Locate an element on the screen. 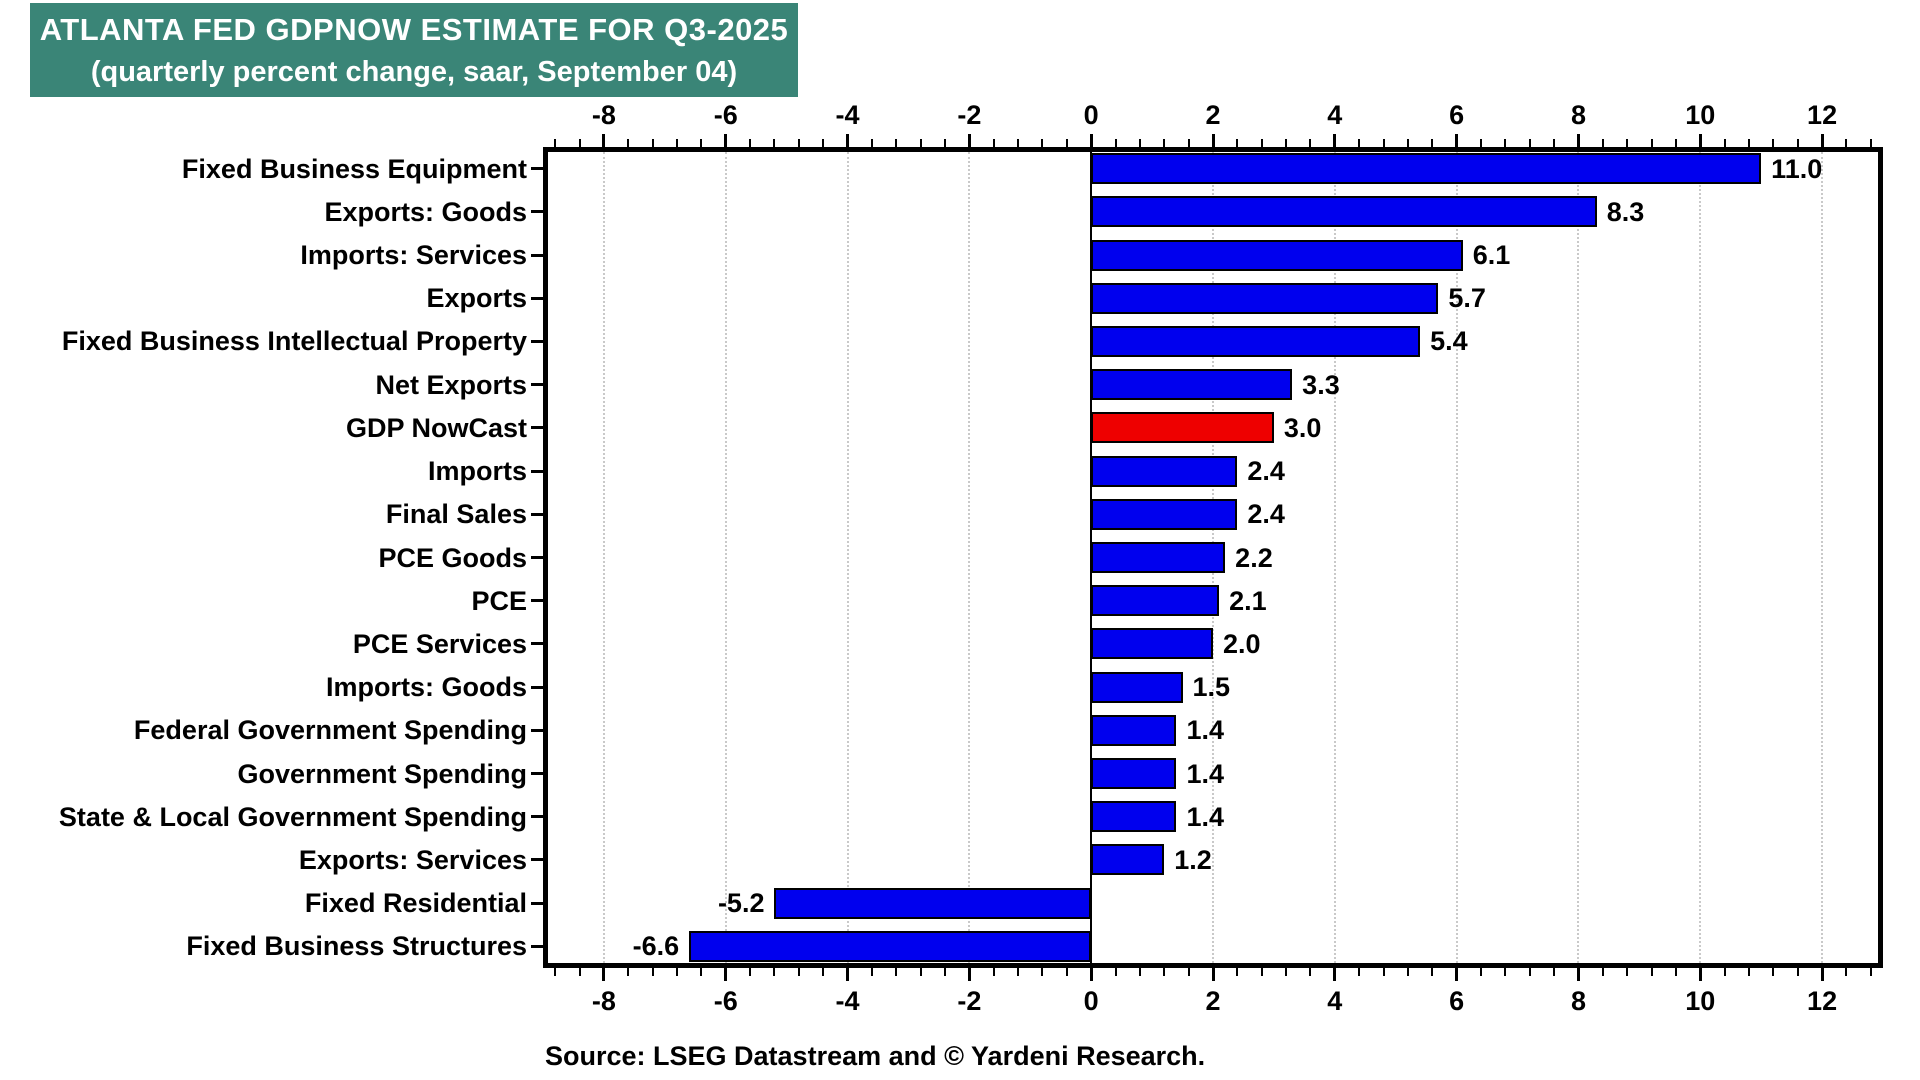 The width and height of the screenshot is (1920, 1080). bar-value-label: 5.4 is located at coordinates (1449, 341).